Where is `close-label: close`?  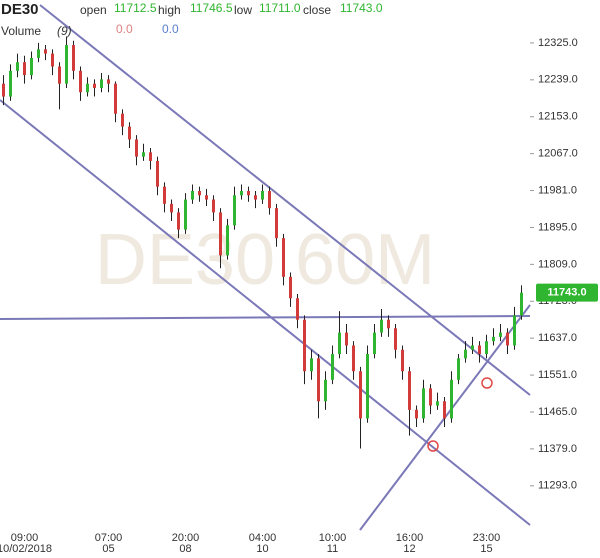
close-label: close is located at coordinates (317, 10).